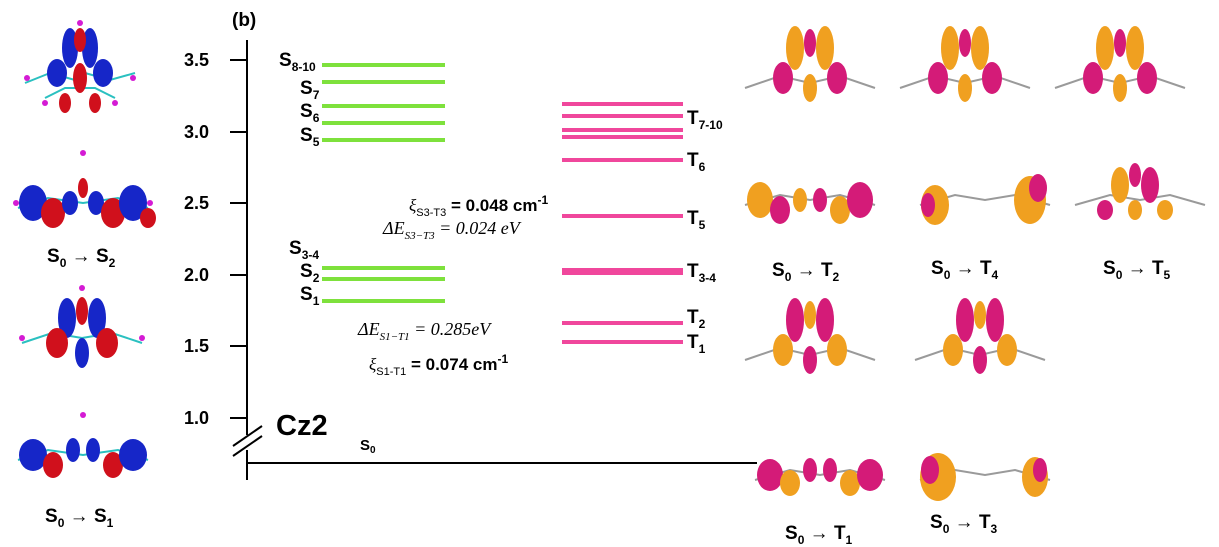 This screenshot has width=1219, height=547. Describe the element at coordinates (1120, 64) in the screenshot. I see `orbital-image-t5-top` at that location.